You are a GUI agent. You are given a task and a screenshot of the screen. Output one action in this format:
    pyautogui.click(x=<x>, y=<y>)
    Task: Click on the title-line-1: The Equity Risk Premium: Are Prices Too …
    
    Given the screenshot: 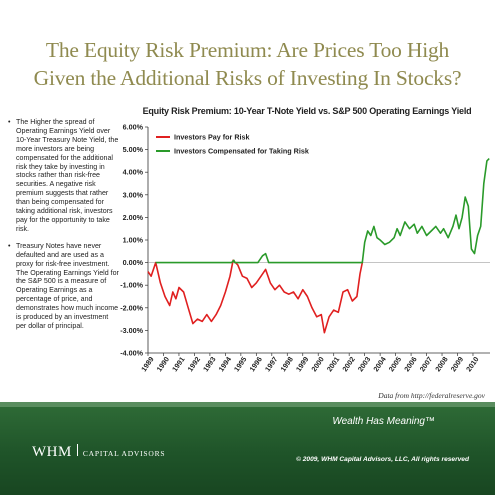 What is the action you would take?
    pyautogui.click(x=247, y=50)
    